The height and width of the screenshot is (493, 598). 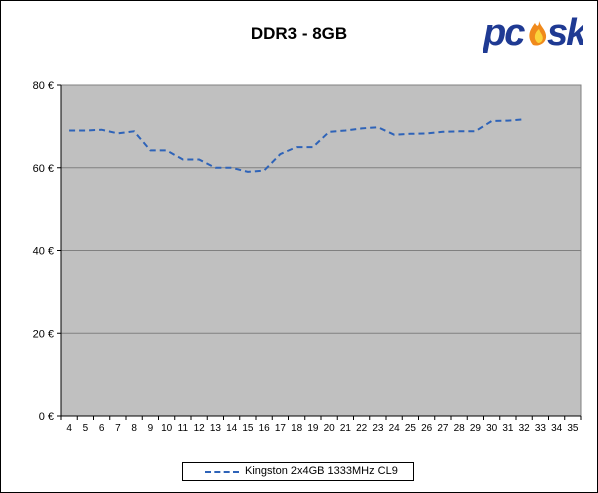 I want to click on chart-title: DDR3 - 8GB, so click(x=299, y=33).